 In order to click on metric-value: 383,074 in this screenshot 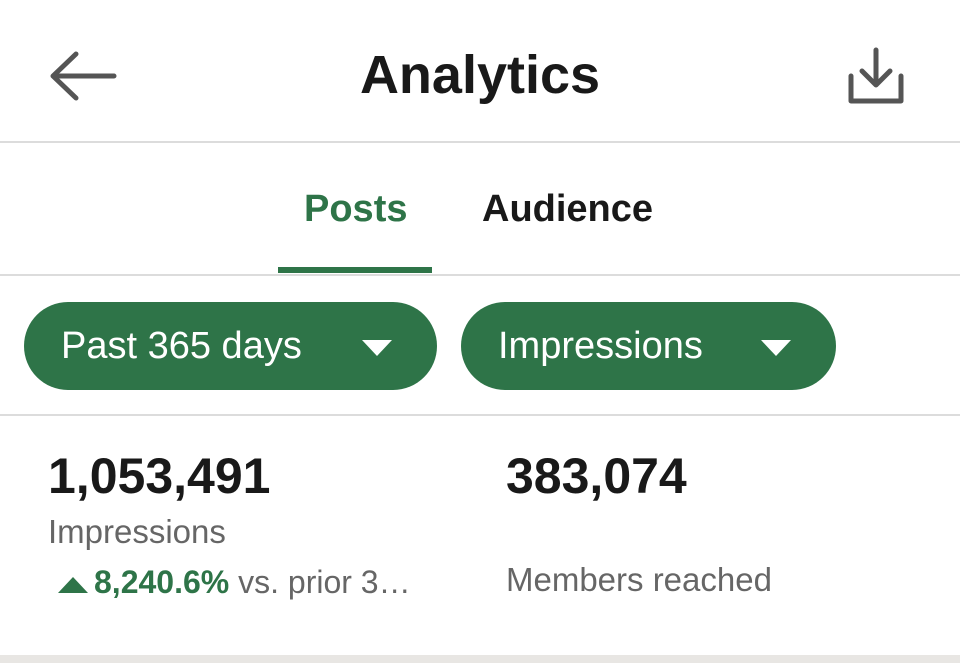, I will do `click(596, 476)`.